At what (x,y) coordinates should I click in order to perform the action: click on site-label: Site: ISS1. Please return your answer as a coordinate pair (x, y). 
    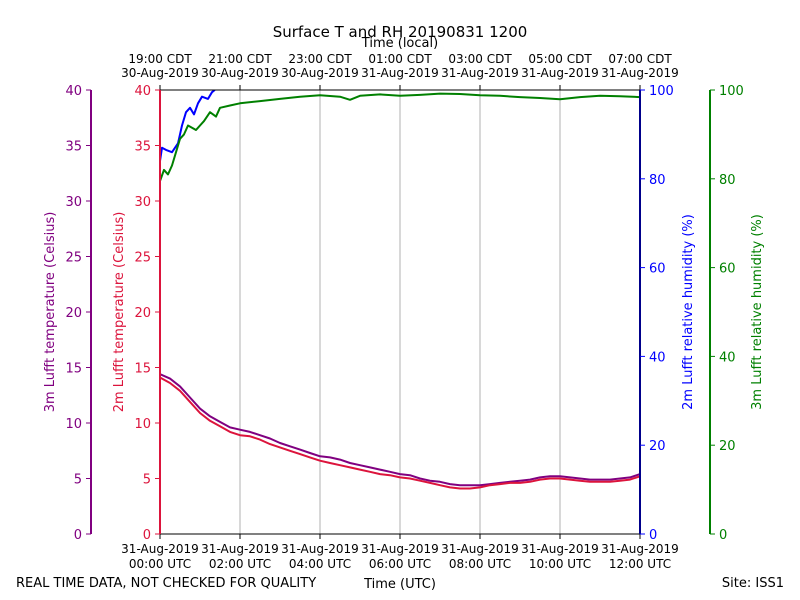
    Looking at the image, I should click on (753, 583).